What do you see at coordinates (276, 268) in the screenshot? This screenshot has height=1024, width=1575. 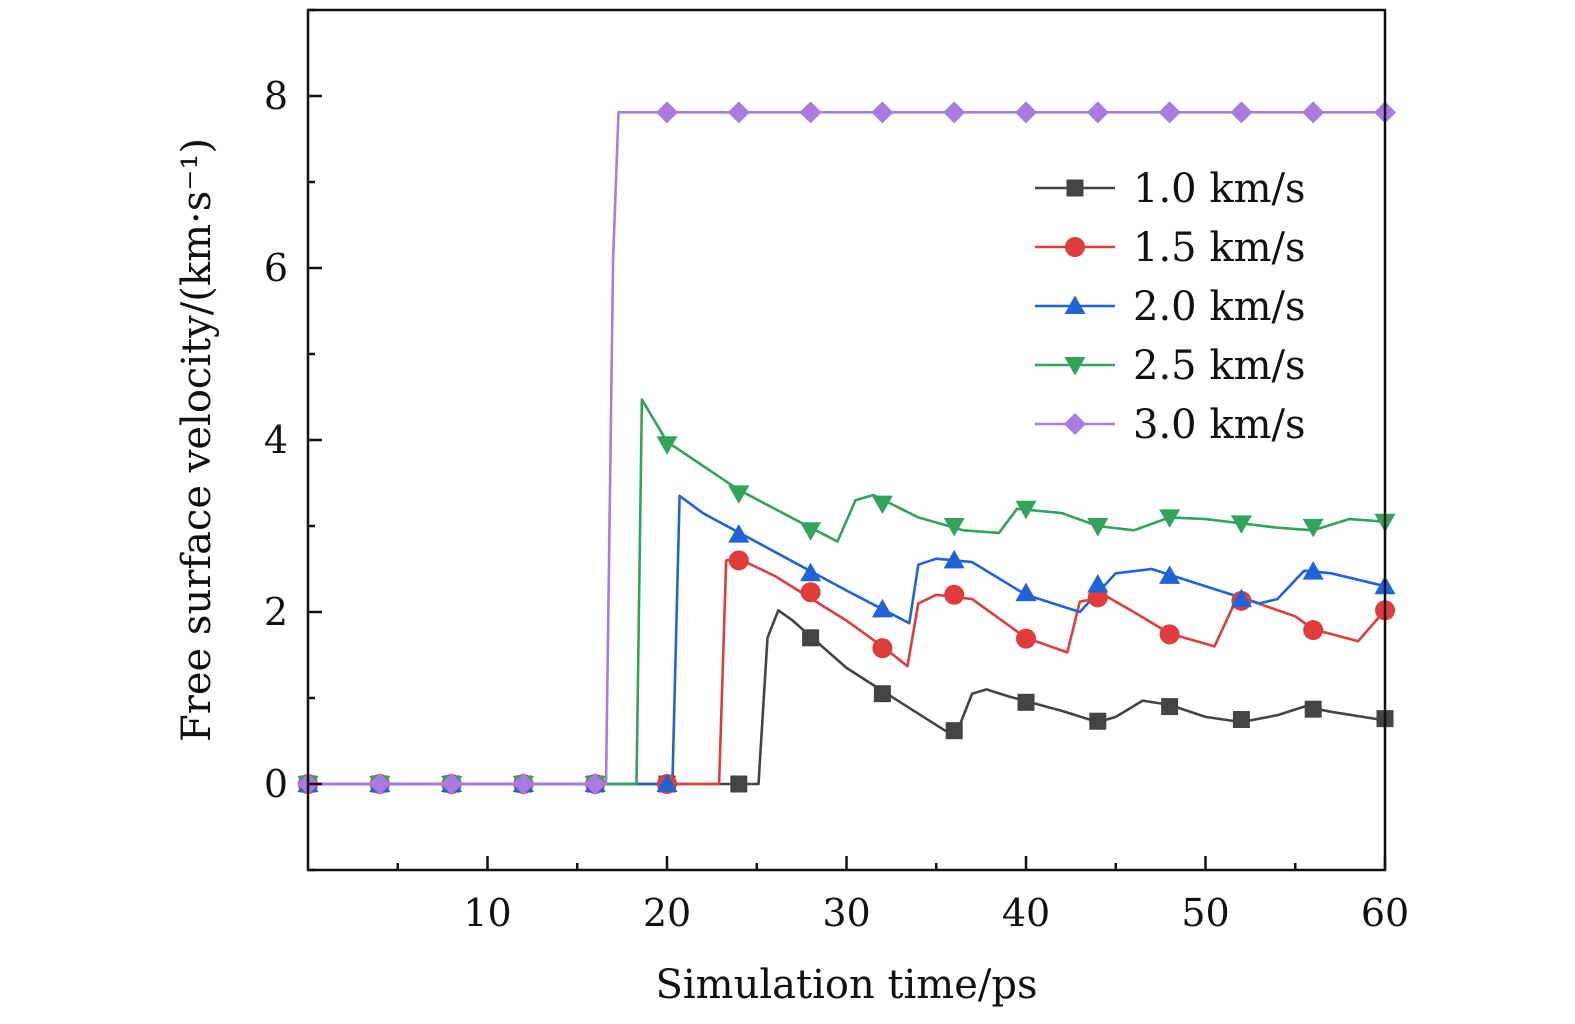 I see `y-tick-label: 6` at bounding box center [276, 268].